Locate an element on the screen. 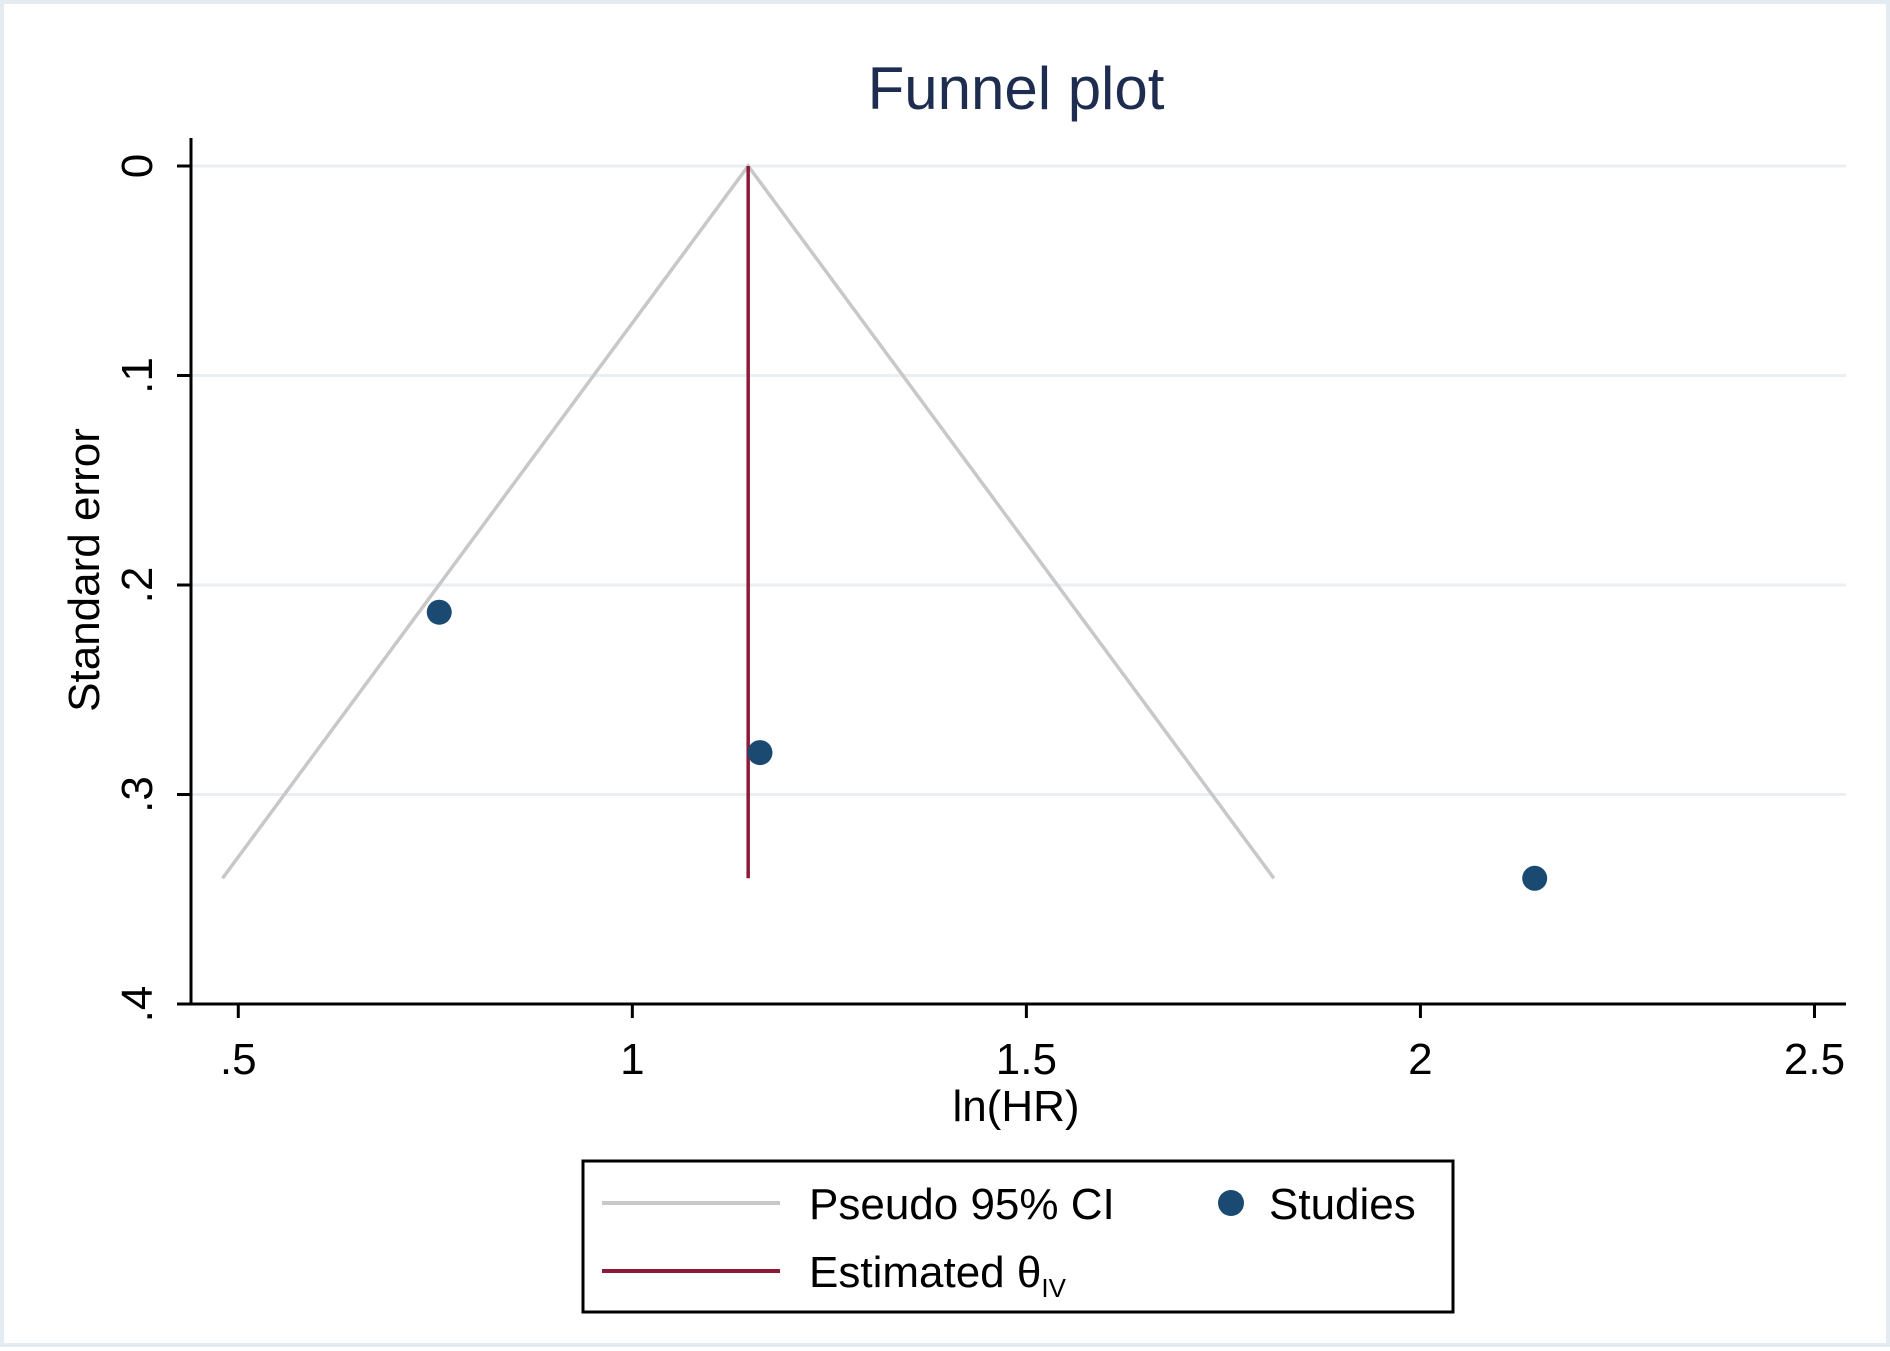 Image resolution: width=1890 pixels, height=1351 pixels. legend-label-2: Estimated θIV is located at coordinates (938, 1275).